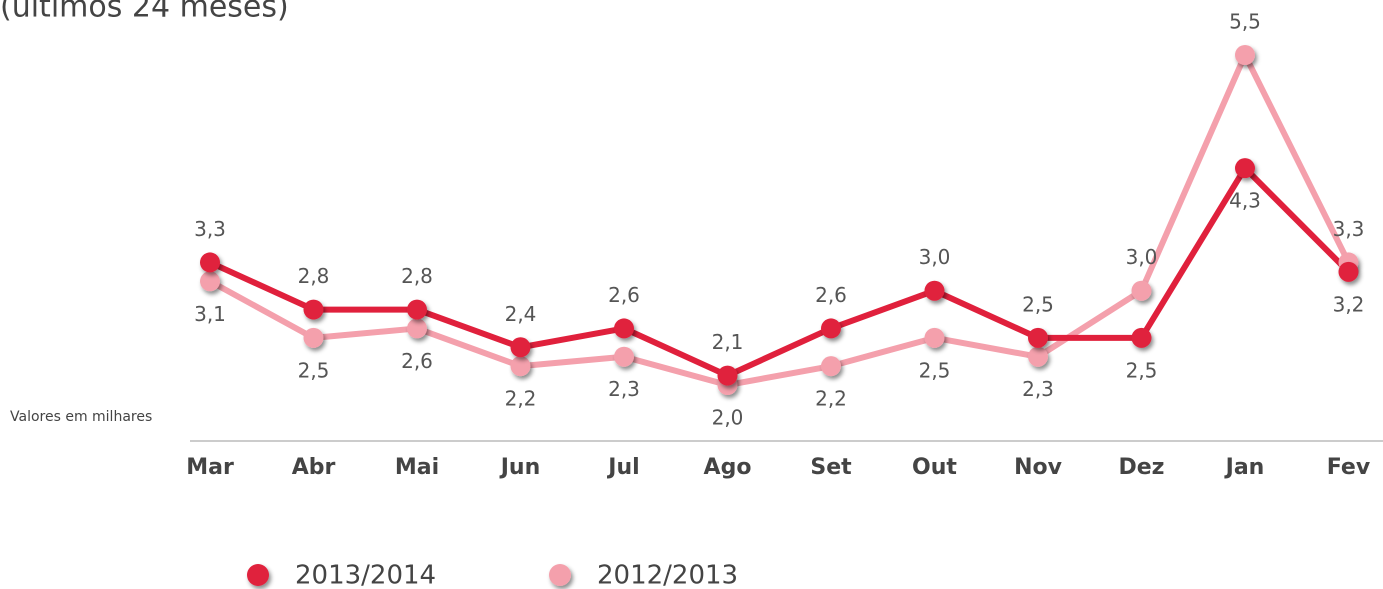 This screenshot has width=1383, height=589. I want to click on value-label: 2,4, so click(521, 314).